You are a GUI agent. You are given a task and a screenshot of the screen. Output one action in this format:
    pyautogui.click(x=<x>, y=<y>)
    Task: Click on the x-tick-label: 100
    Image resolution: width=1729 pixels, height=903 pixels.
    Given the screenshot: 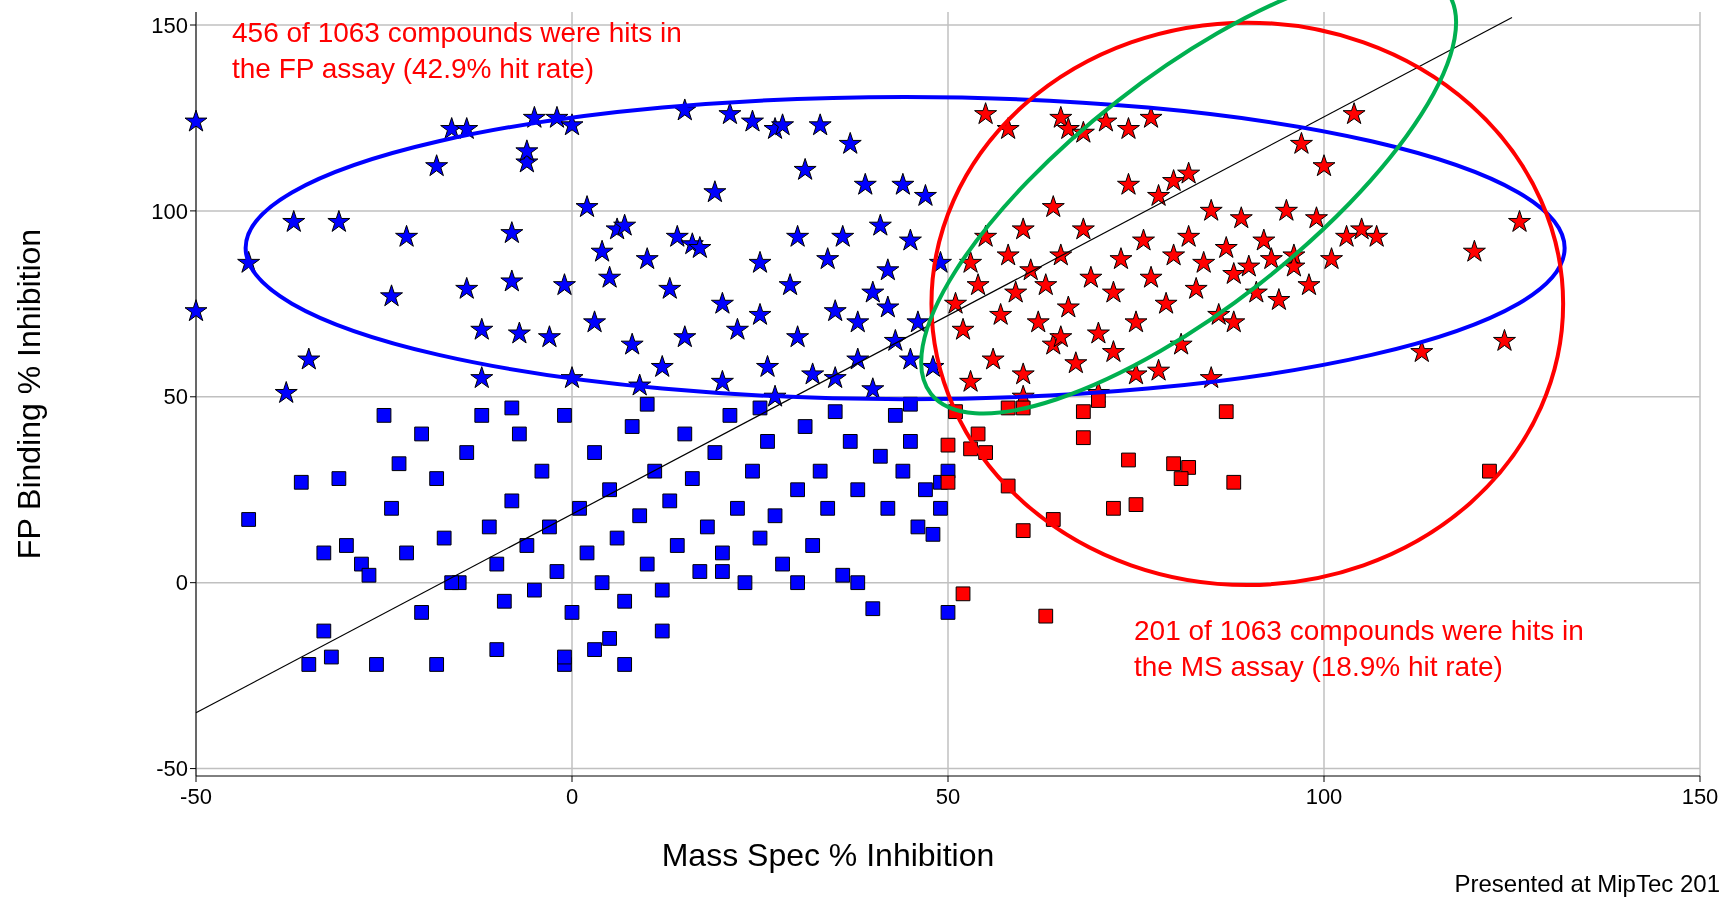 What is the action you would take?
    pyautogui.click(x=1324, y=796)
    